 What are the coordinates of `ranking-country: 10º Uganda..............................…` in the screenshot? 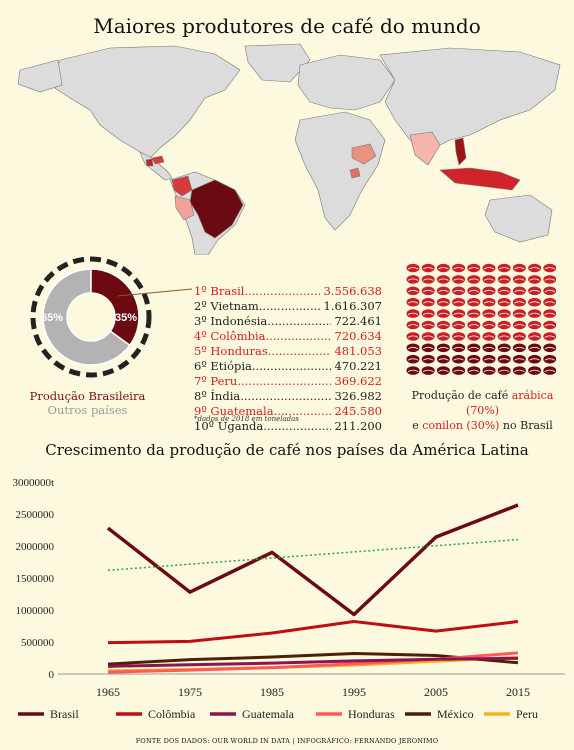 It's located at (262, 426).